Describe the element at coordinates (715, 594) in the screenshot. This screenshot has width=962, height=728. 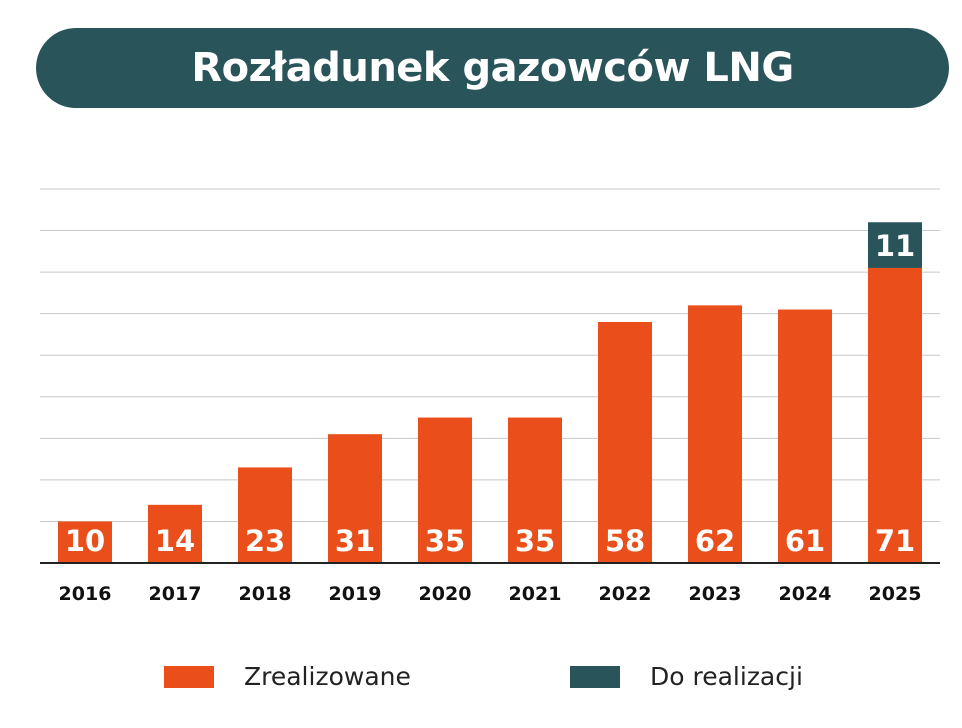
I see `x-tick-label: 2023` at that location.